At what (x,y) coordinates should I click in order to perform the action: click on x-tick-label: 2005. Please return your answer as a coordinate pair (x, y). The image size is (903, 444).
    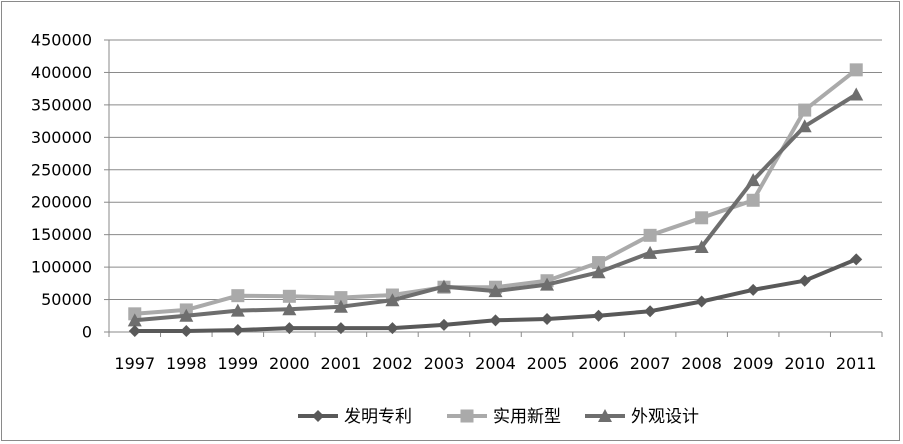
    Looking at the image, I should click on (547, 363).